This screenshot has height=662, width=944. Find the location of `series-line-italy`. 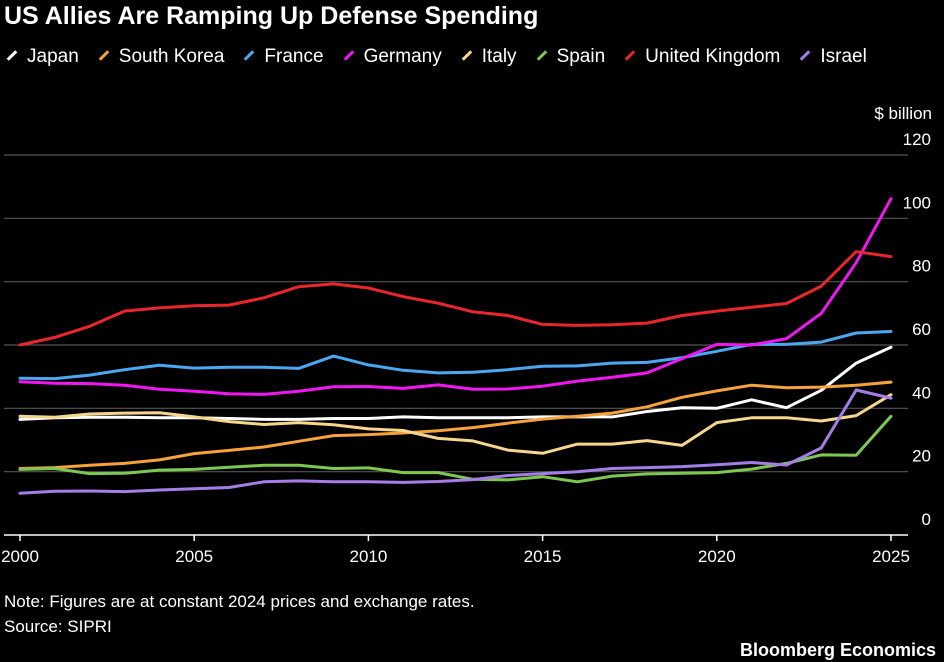

series-line-italy is located at coordinates (455, 424).